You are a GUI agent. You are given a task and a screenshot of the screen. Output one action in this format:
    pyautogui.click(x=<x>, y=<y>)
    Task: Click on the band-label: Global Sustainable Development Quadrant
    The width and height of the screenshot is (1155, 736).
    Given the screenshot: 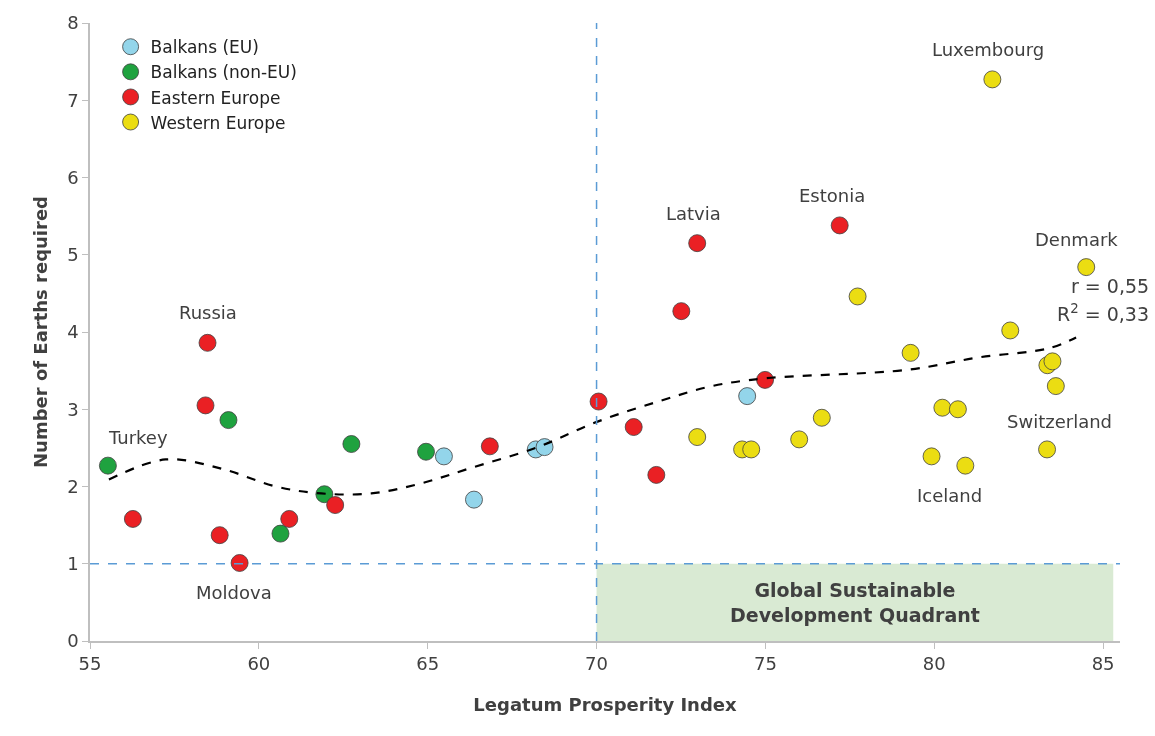 What is the action you would take?
    pyautogui.click(x=855, y=602)
    